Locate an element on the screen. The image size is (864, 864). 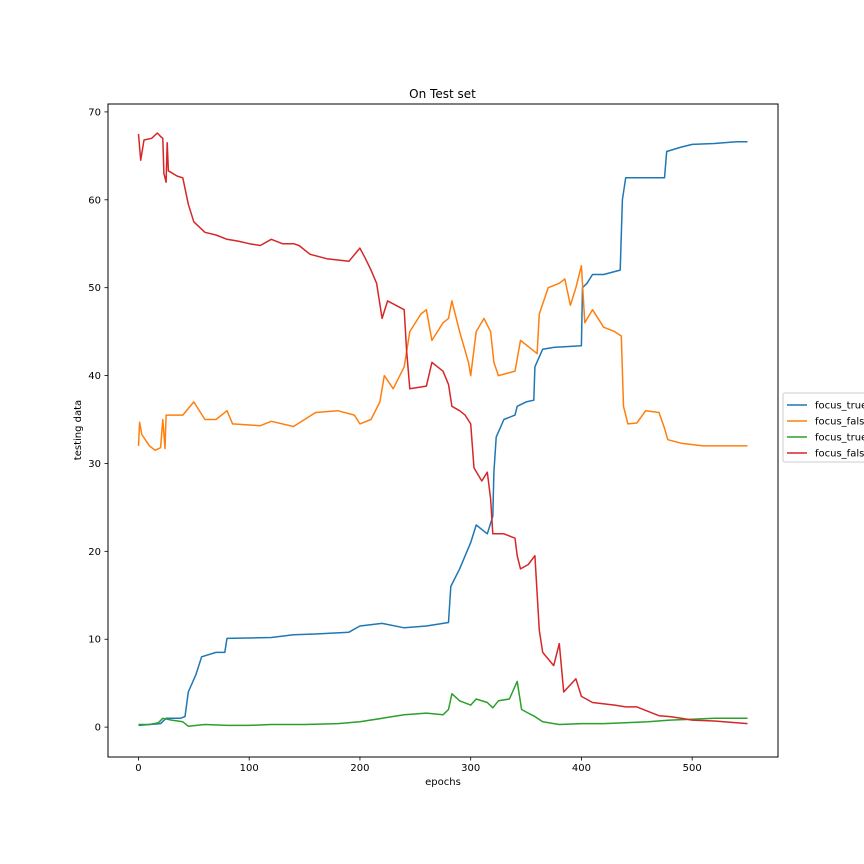
x-tick-label: 0 is located at coordinates (138, 768).